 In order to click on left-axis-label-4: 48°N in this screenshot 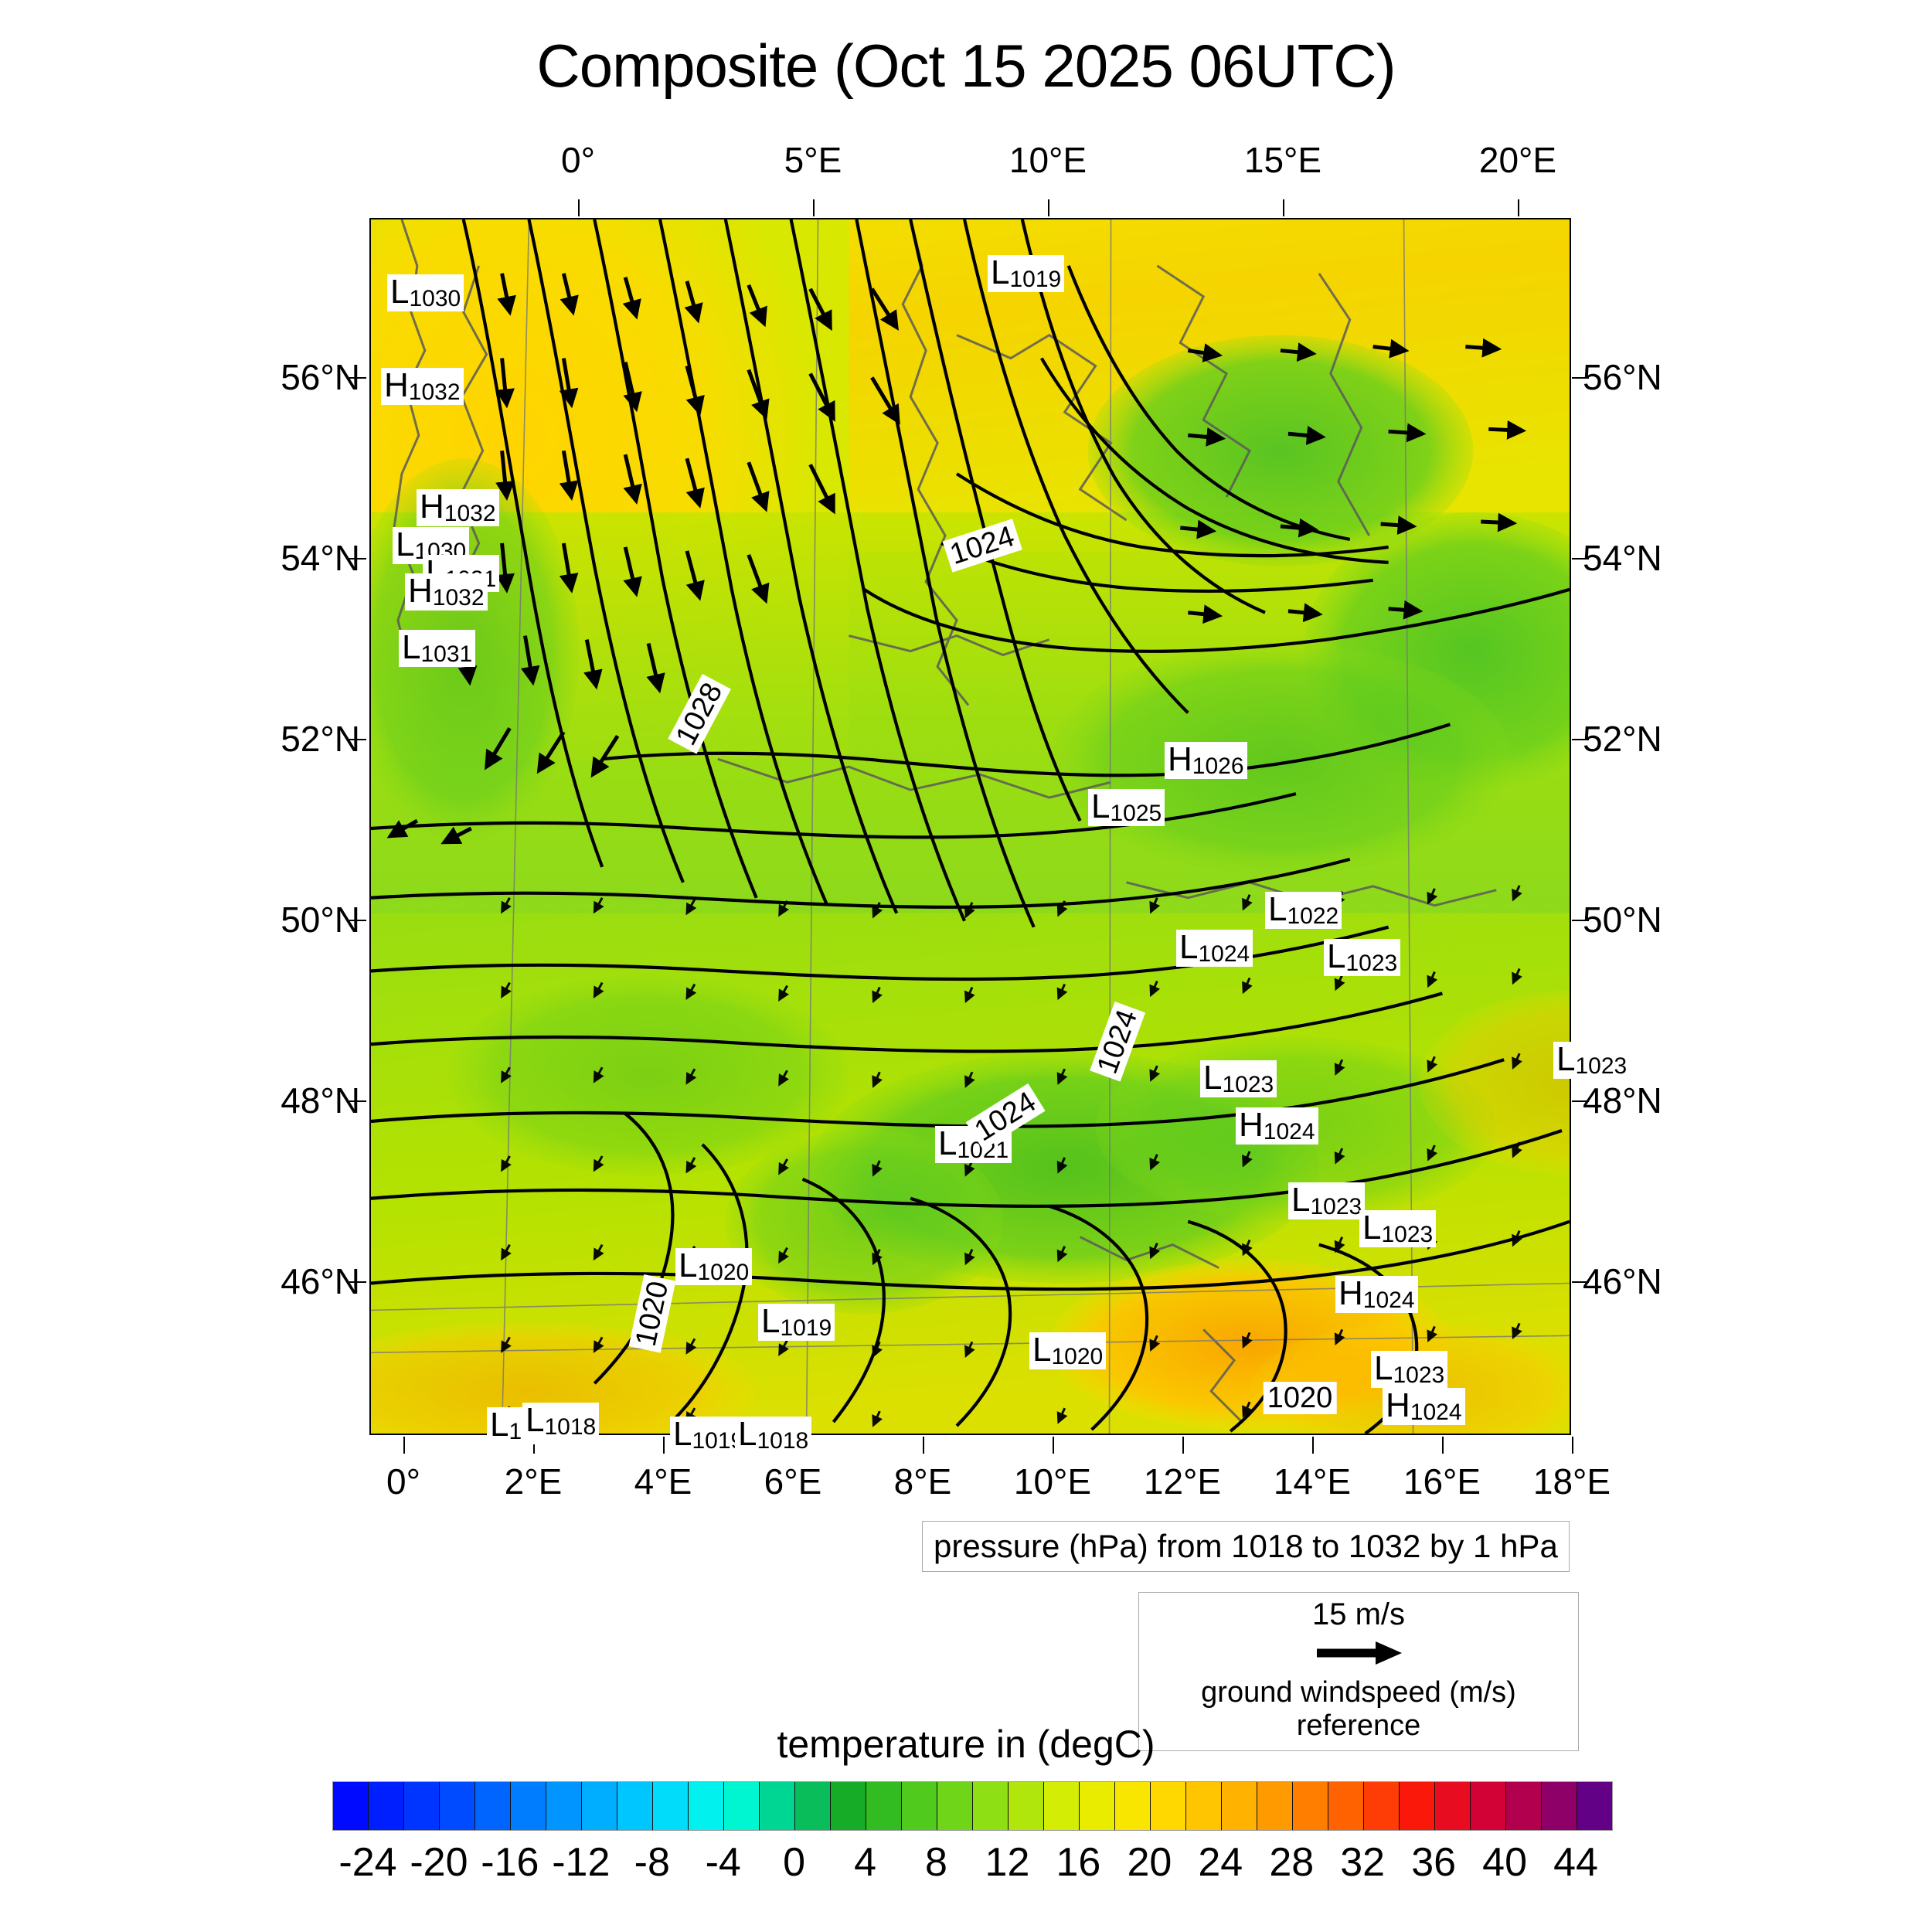, I will do `click(321, 1100)`.